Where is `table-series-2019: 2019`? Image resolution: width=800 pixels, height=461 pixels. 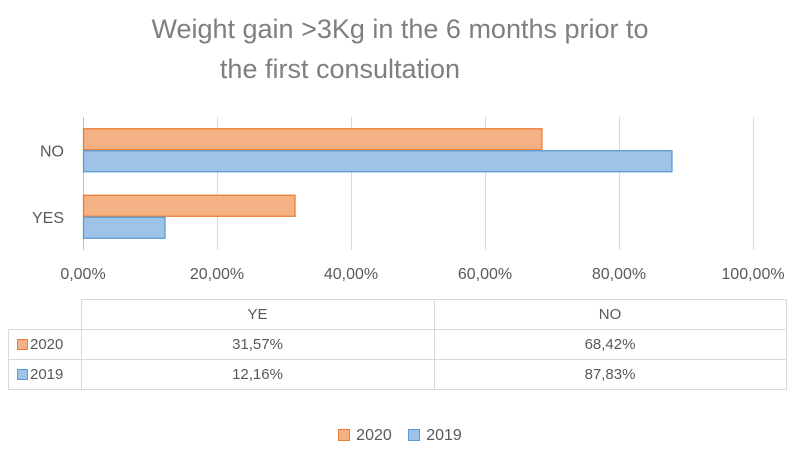 table-series-2019: 2019 is located at coordinates (45, 374).